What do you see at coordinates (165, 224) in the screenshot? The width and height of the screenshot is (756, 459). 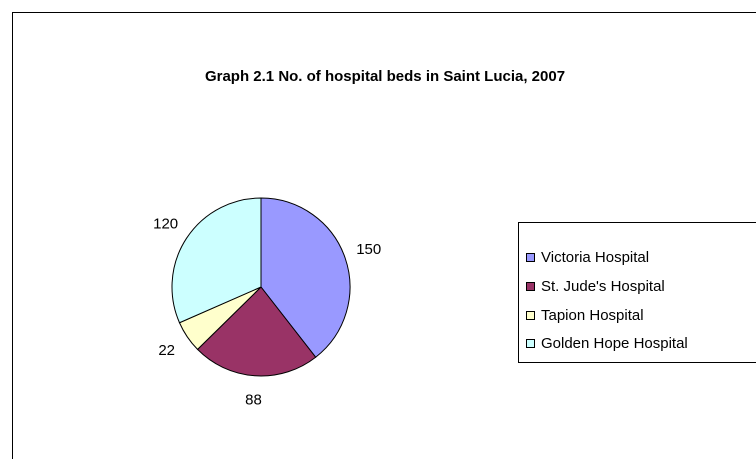 I see `data-label: 120` at bounding box center [165, 224].